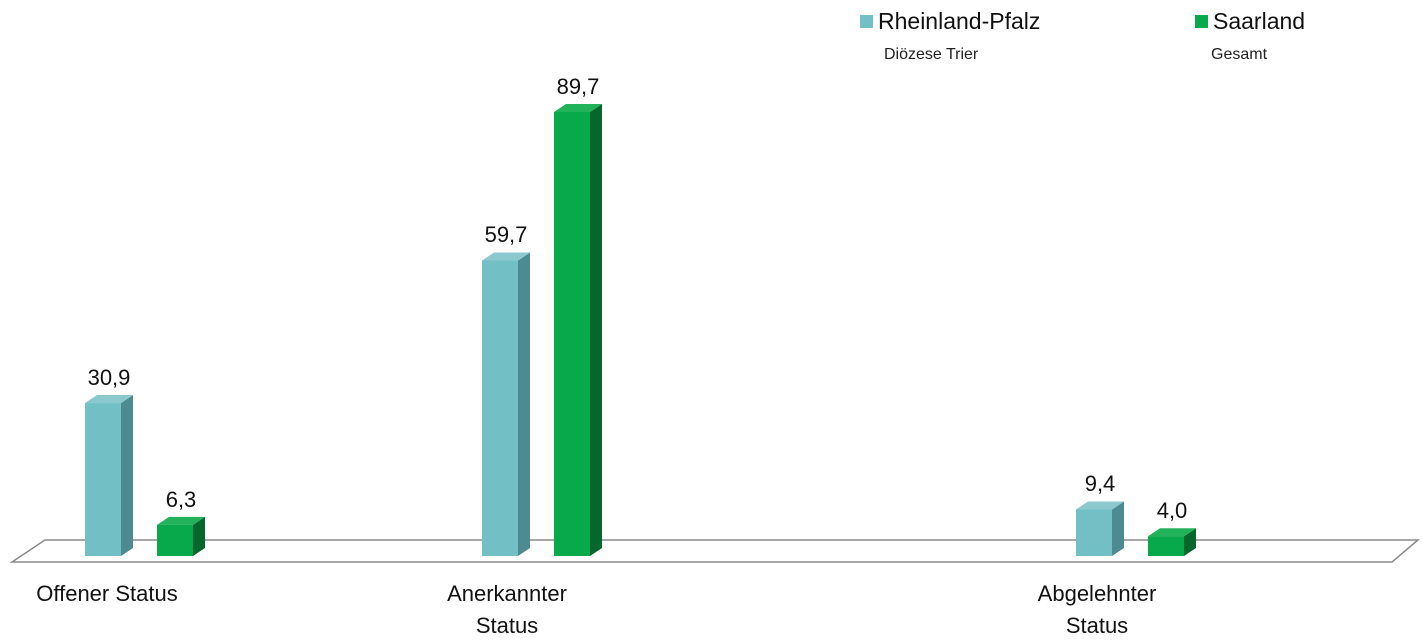  What do you see at coordinates (1100, 484) in the screenshot?
I see `data-label: 9,4` at bounding box center [1100, 484].